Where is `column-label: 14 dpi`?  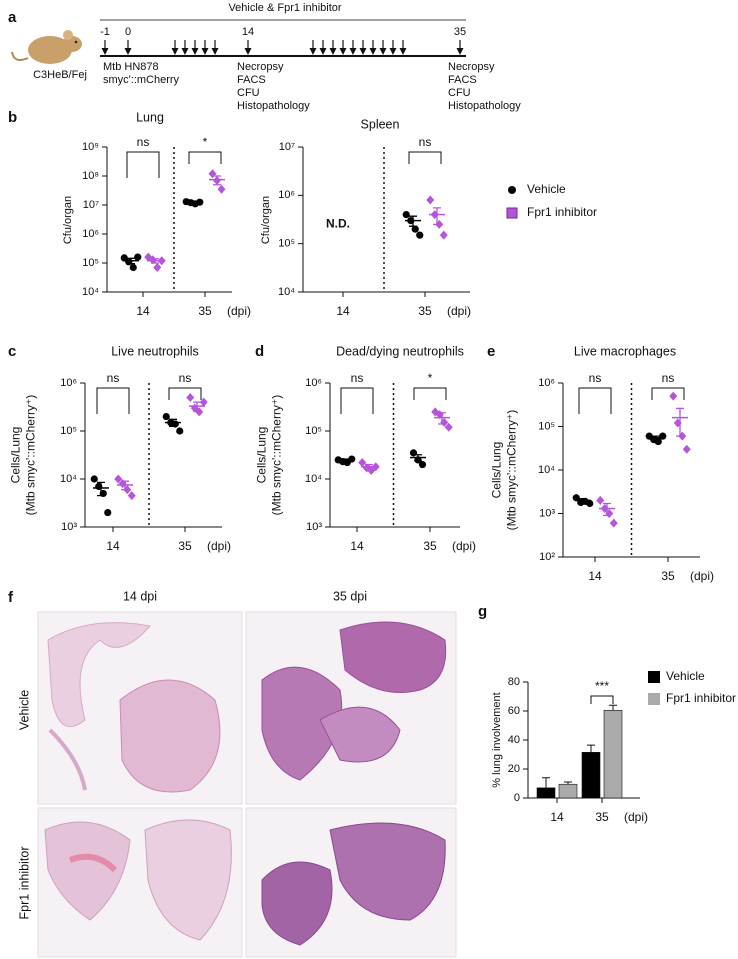
column-label: 14 dpi is located at coordinates (140, 596).